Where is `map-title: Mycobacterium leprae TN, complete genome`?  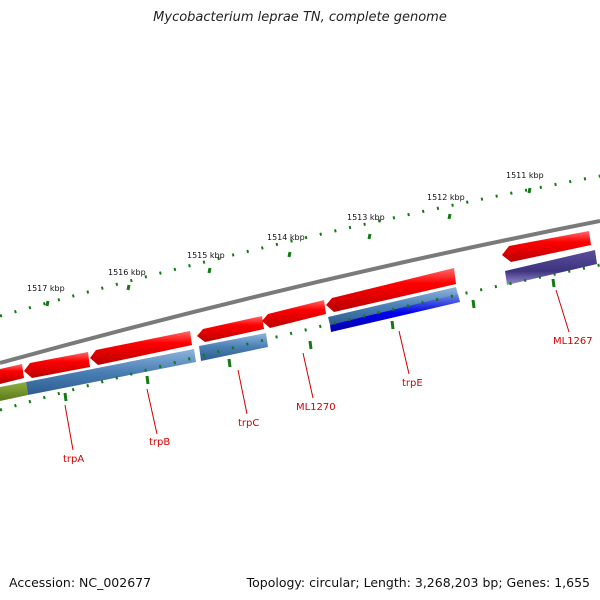 map-title: Mycobacterium leprae TN, complete genome is located at coordinates (300, 17).